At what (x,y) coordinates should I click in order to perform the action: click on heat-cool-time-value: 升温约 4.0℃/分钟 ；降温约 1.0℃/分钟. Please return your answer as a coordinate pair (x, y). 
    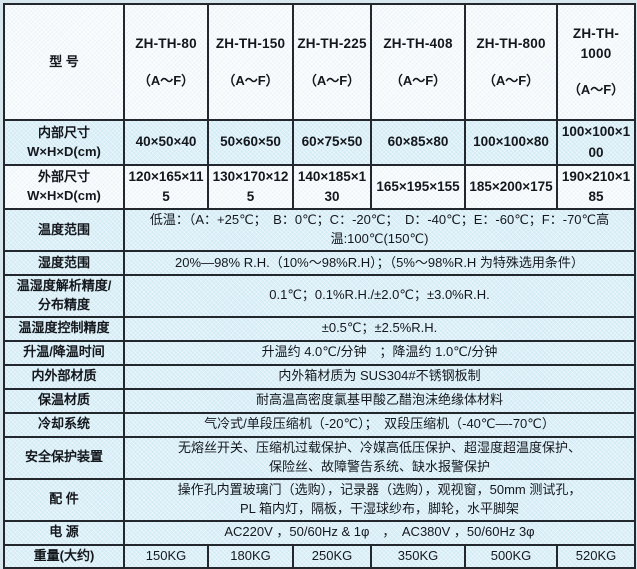
    Looking at the image, I should click on (379, 352).